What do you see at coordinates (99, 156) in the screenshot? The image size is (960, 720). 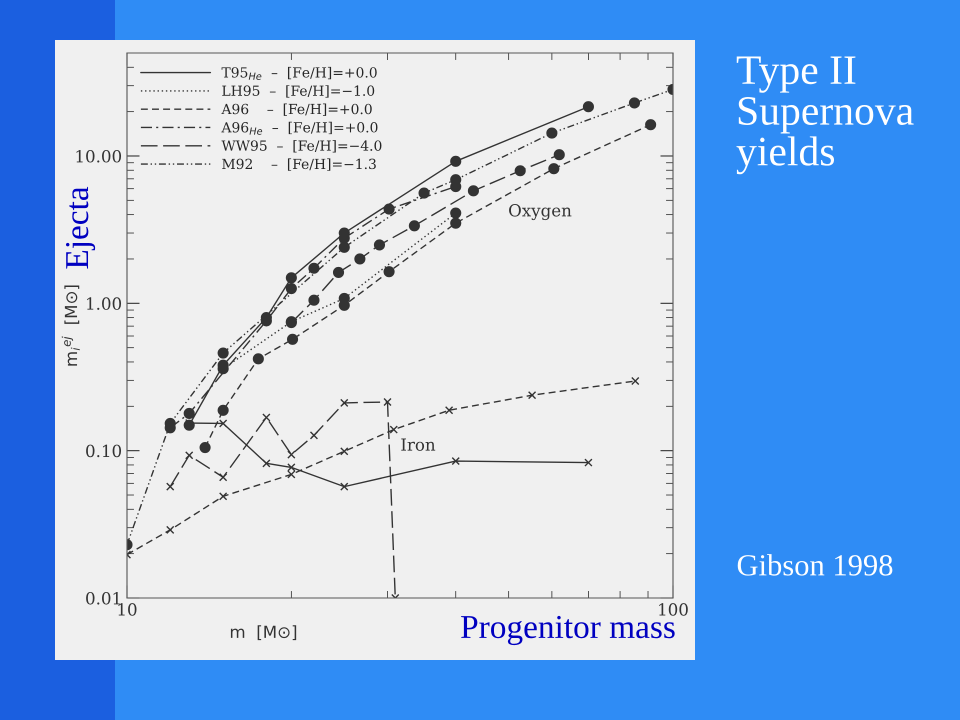 I see `y-tick-label: 10.00` at bounding box center [99, 156].